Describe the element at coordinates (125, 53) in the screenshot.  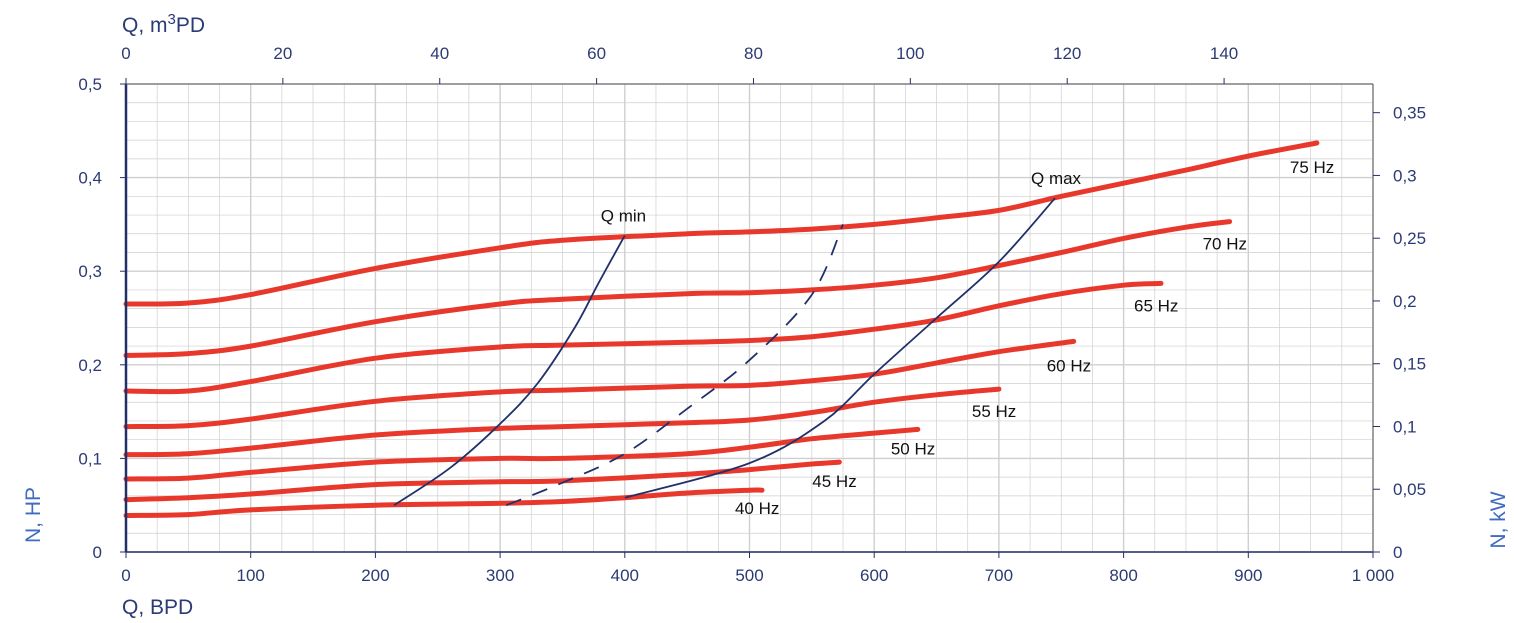
I see `top-tick-label: 0` at that location.